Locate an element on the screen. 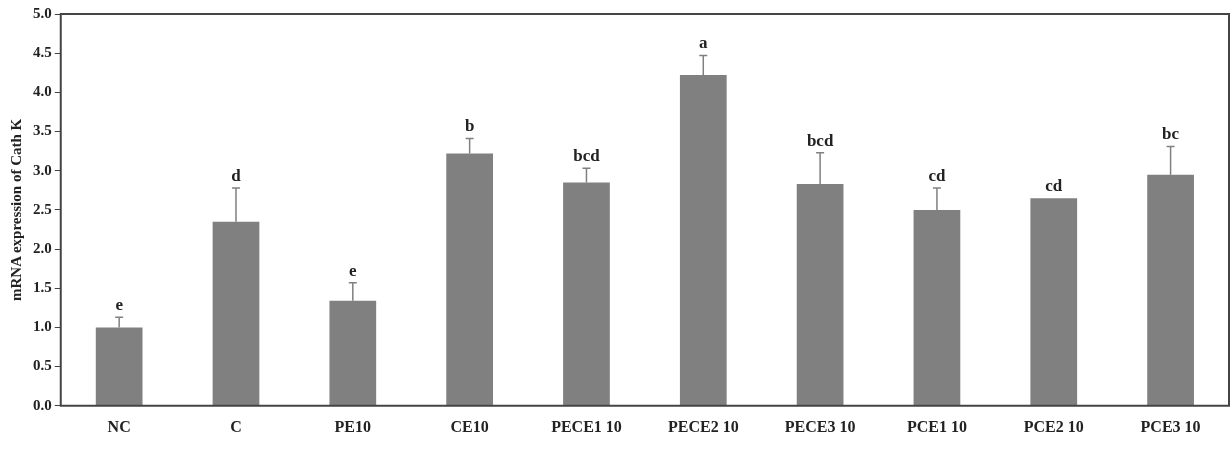 Image resolution: width=1231 pixels, height=449 pixels. bar is located at coordinates (1054, 302).